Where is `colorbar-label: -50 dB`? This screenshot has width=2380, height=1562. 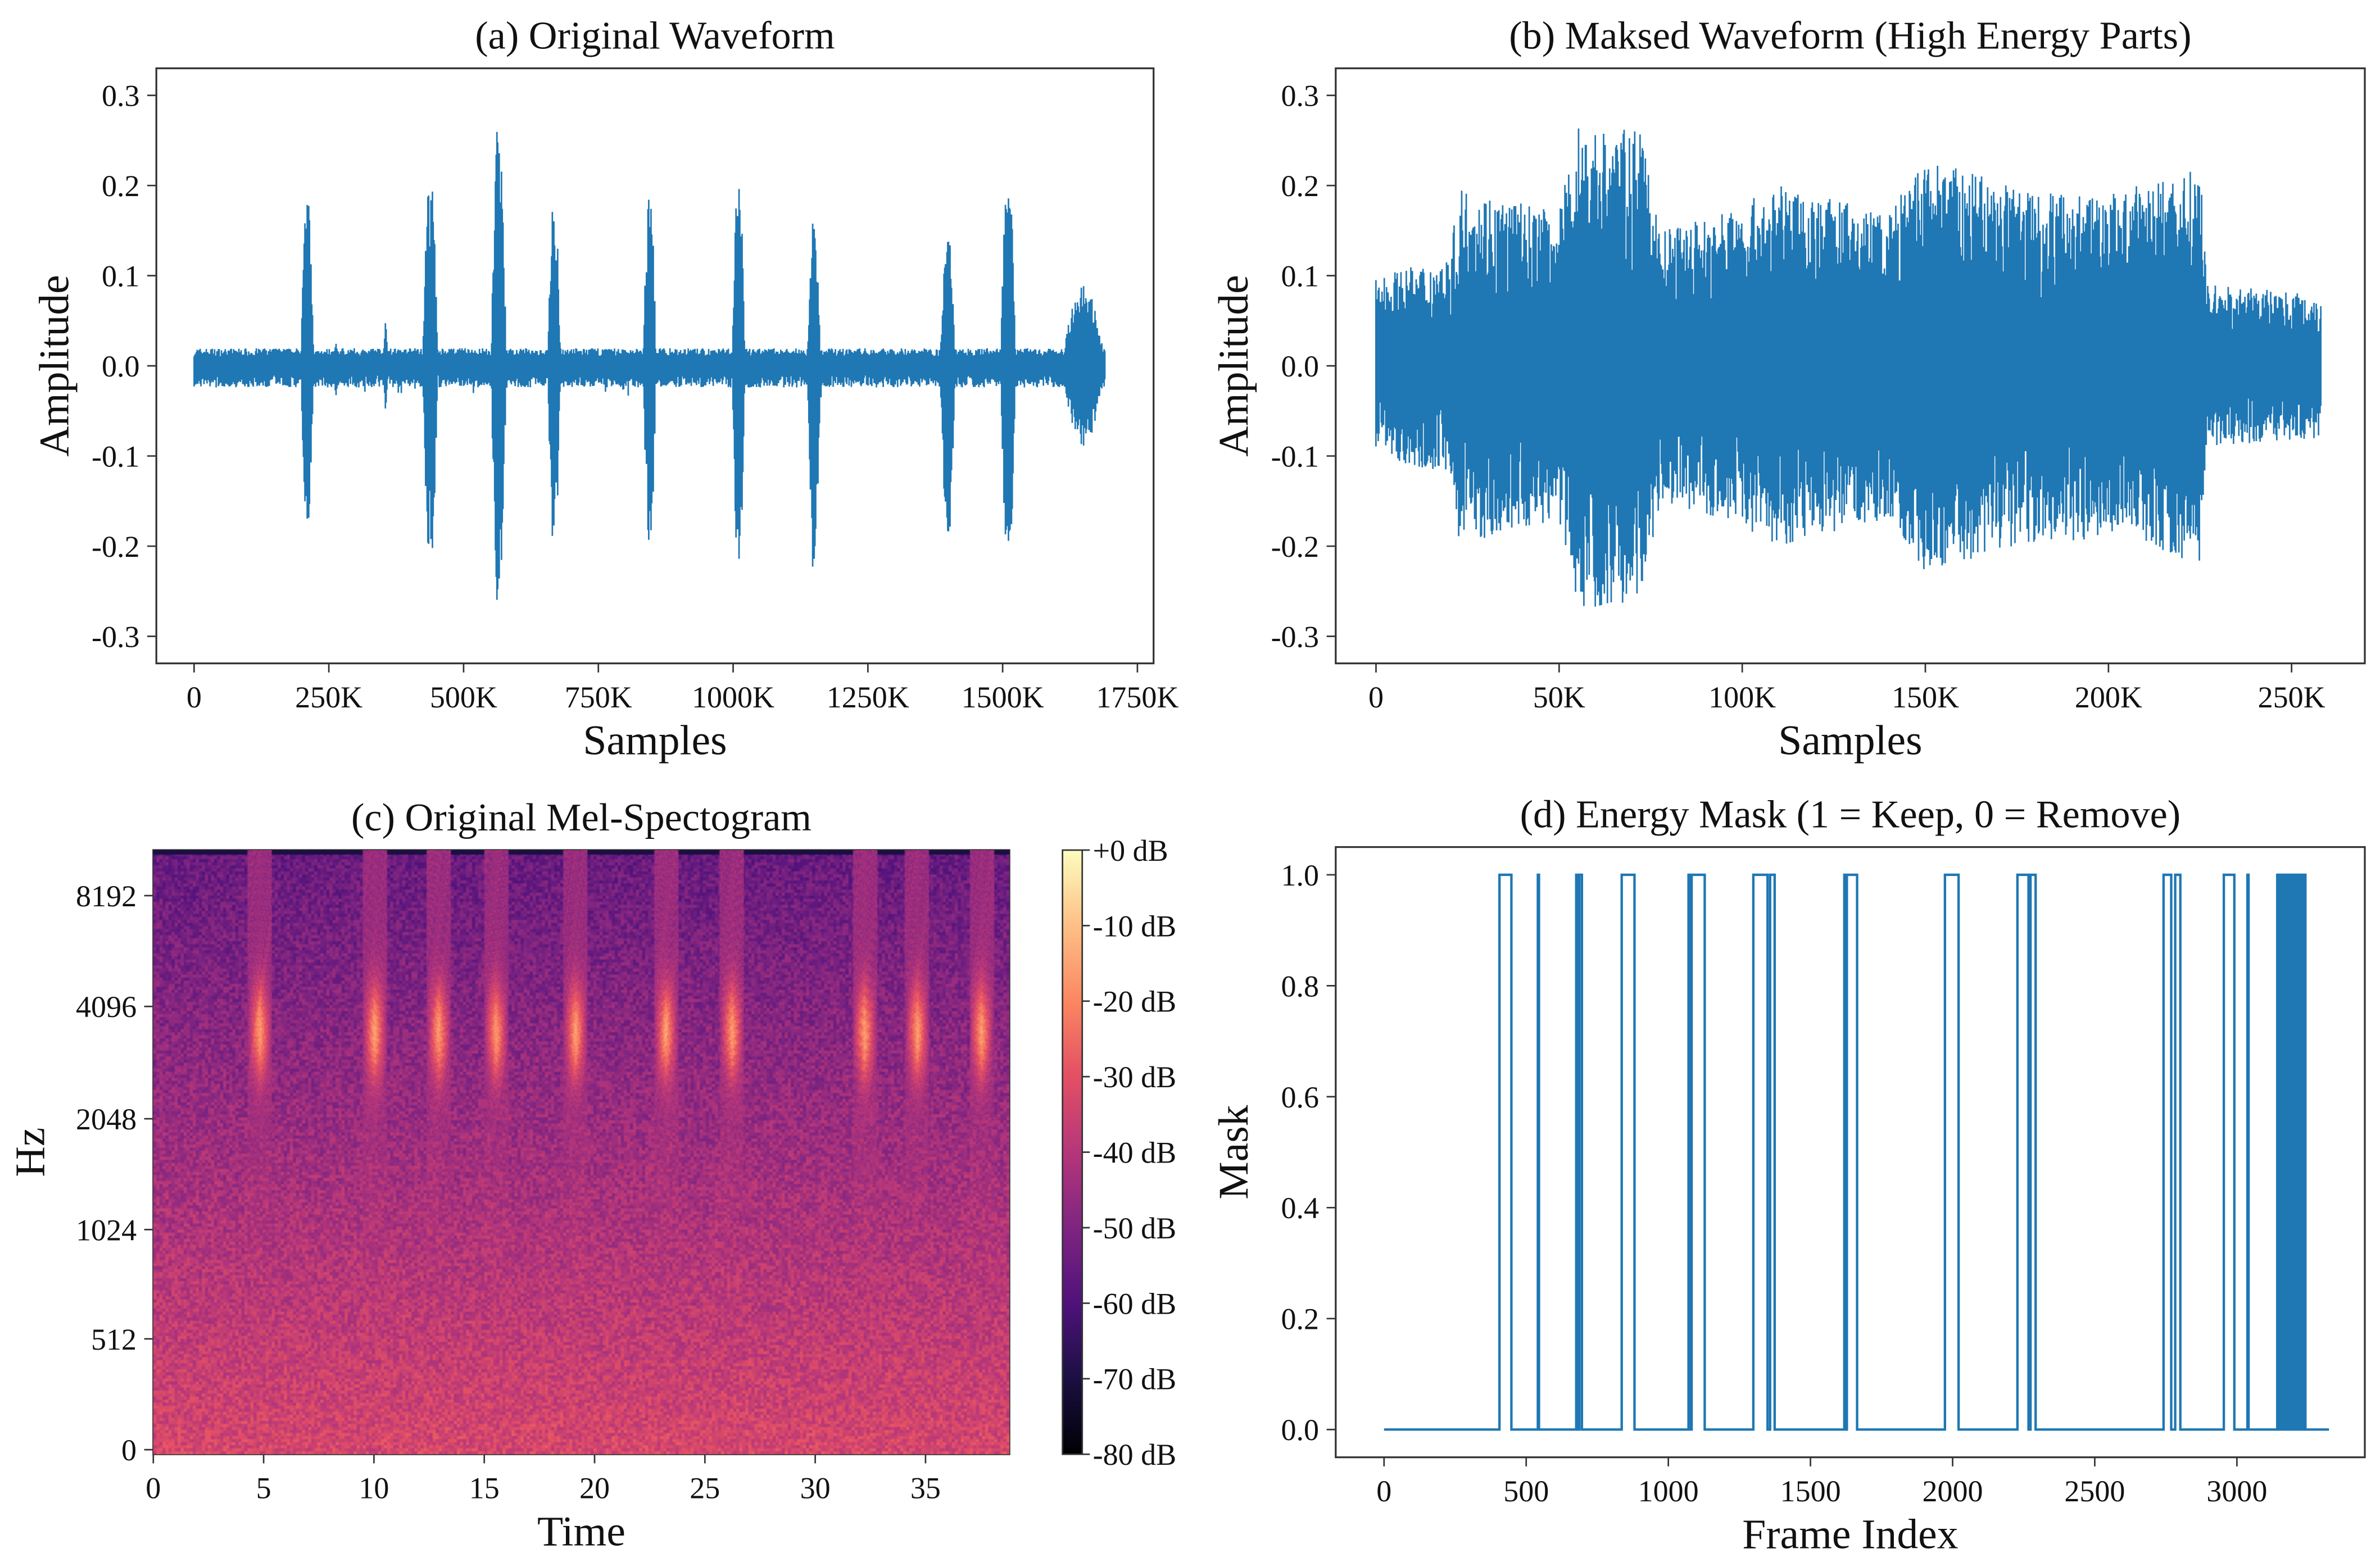 colorbar-label: -50 dB is located at coordinates (1135, 1228).